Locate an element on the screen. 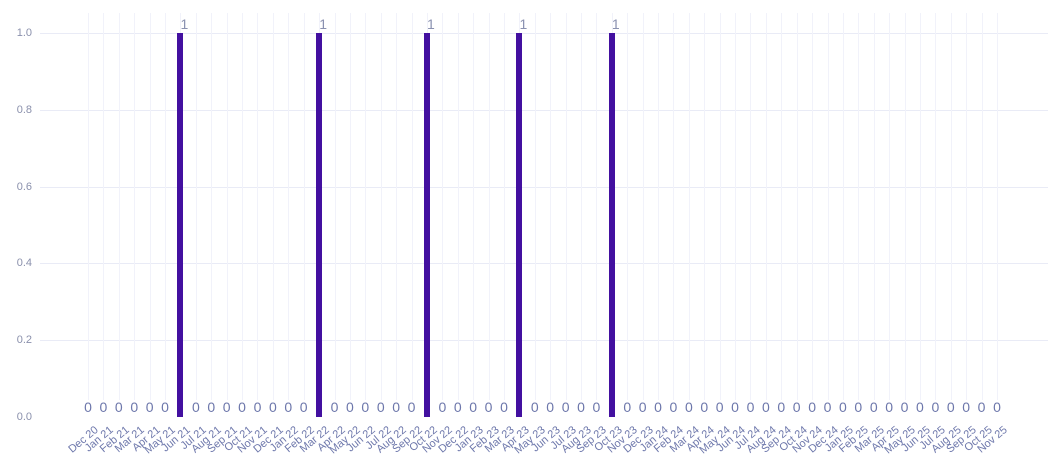  x-axis-tick-label: Jun 25 is located at coordinates (916, 439).